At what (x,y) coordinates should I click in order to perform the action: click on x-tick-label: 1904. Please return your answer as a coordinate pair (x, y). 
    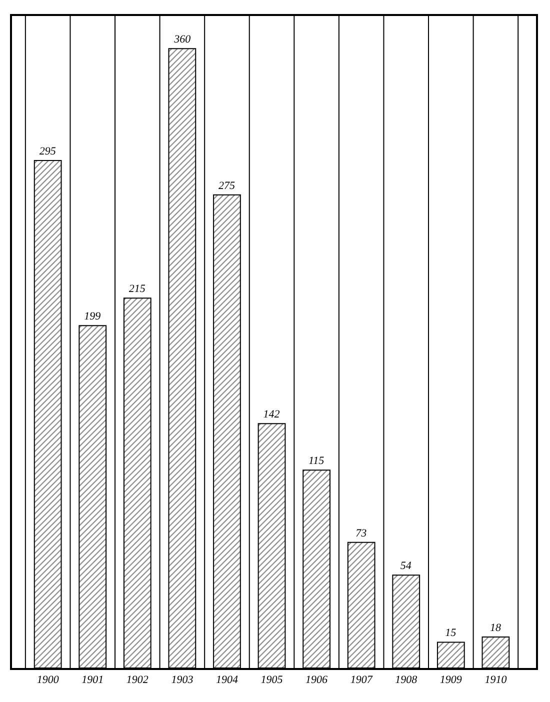
    Looking at the image, I should click on (227, 680).